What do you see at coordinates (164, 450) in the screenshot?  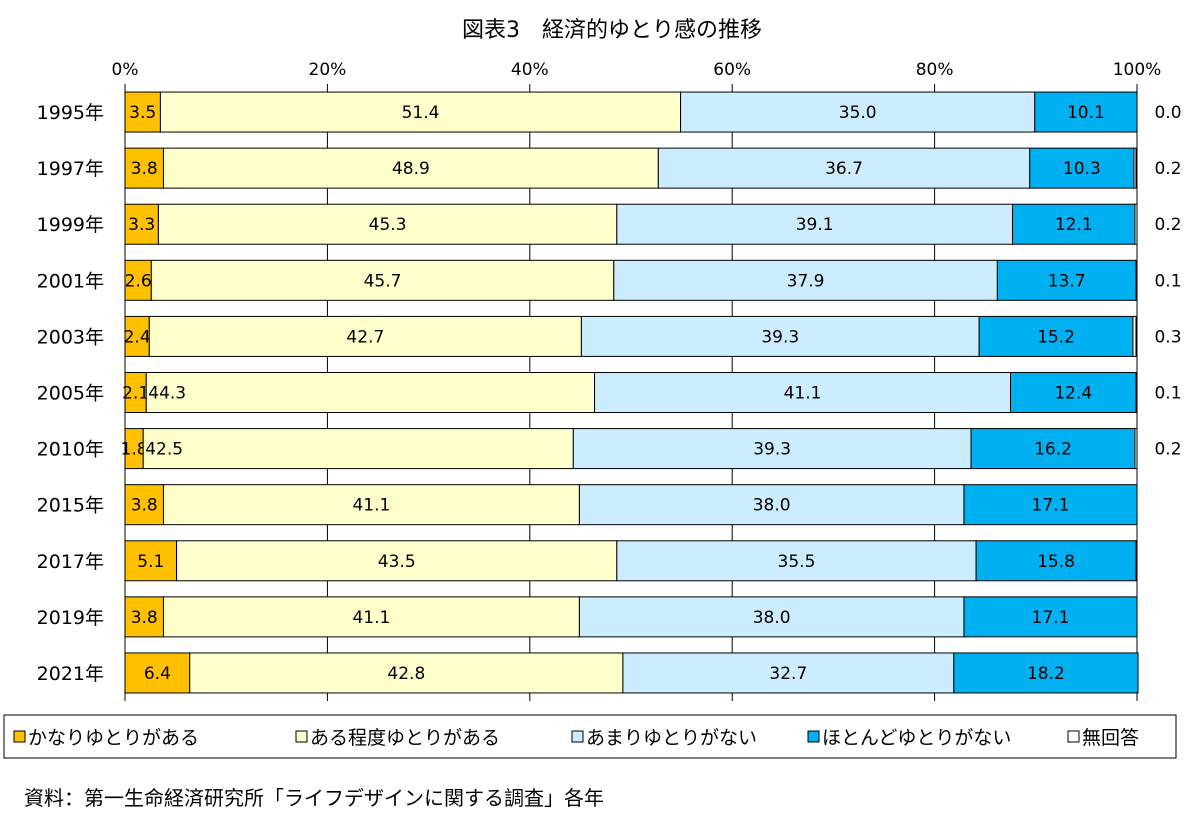 I see `data-label: 42.5` at bounding box center [164, 450].